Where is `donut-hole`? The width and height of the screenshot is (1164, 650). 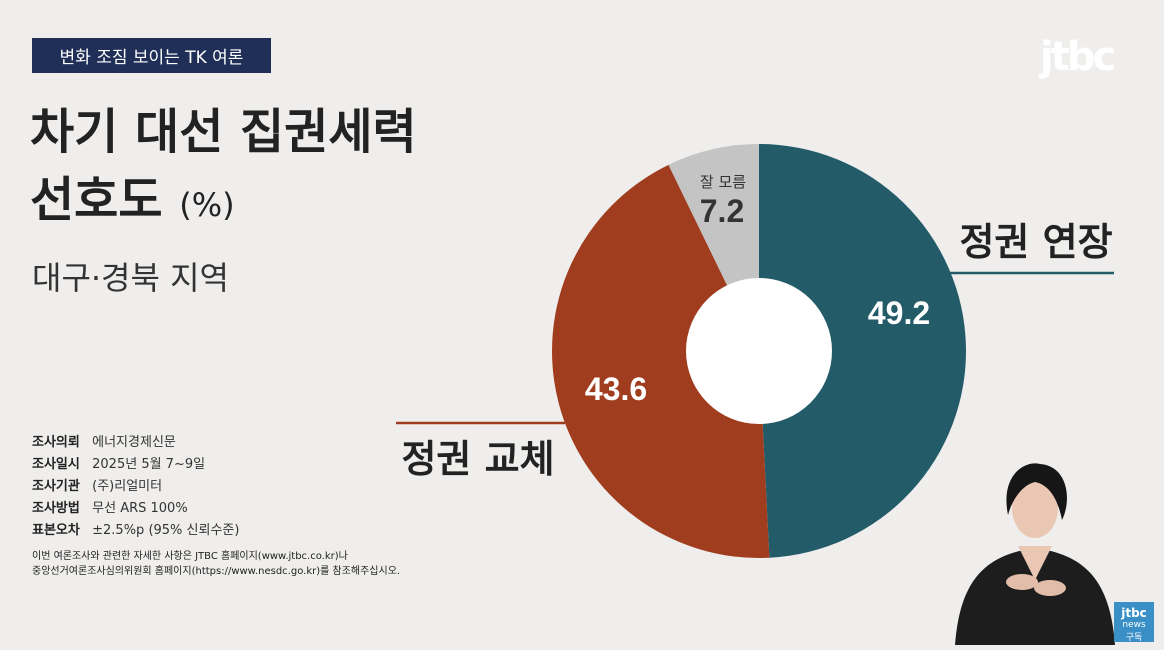 donut-hole is located at coordinates (759, 351).